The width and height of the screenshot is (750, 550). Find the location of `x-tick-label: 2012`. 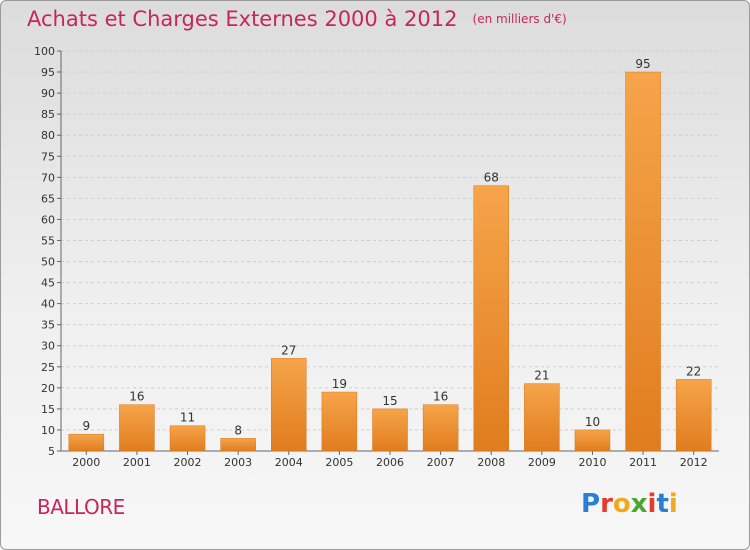

x-tick-label: 2012 is located at coordinates (694, 462).